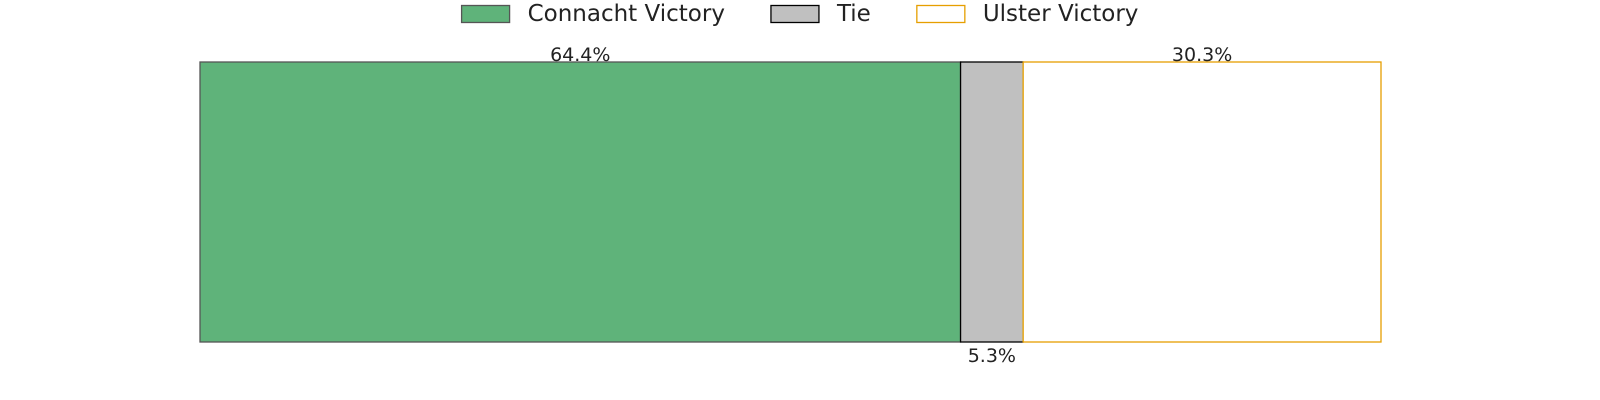 The image size is (1600, 400). What do you see at coordinates (1202, 55) in the screenshot?
I see `data-label-ulster-victory: 30.3%` at bounding box center [1202, 55].